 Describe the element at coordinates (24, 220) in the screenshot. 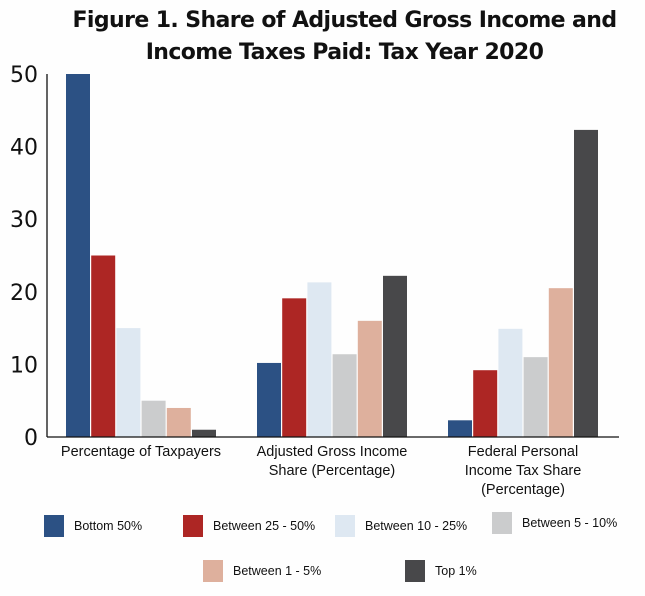

I see `y-tick-label: 30` at that location.